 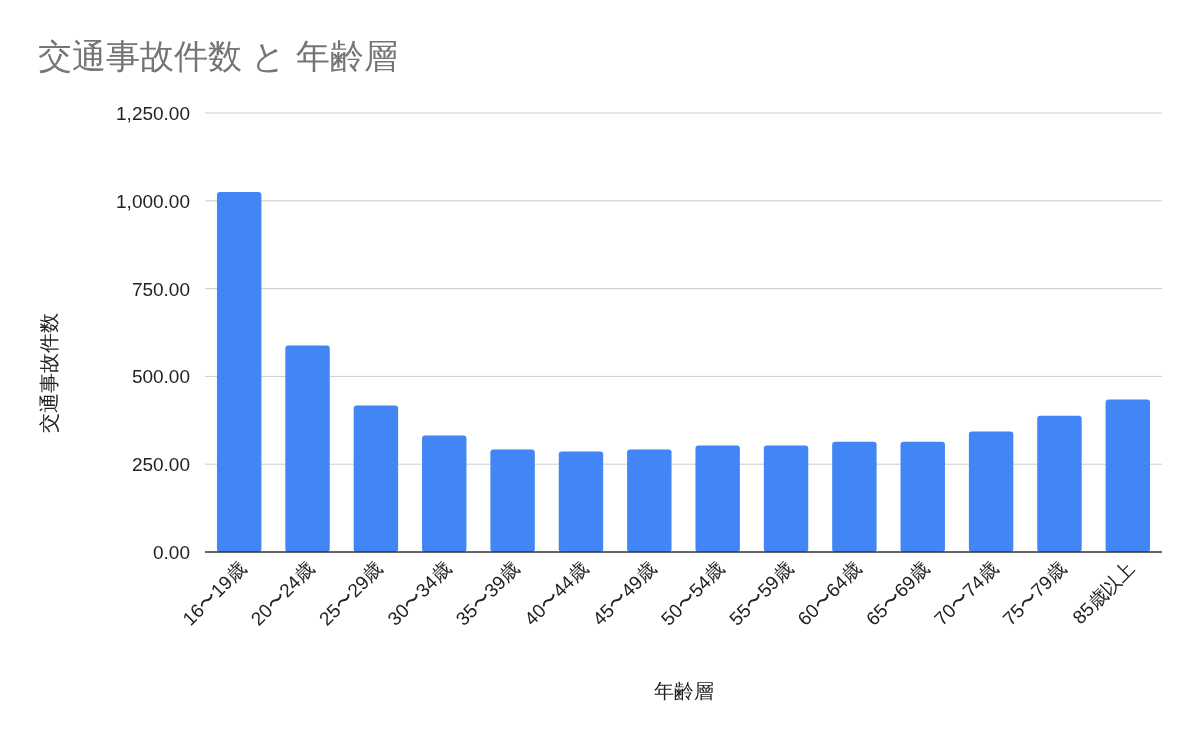 What do you see at coordinates (556, 593) in the screenshot?
I see `x-tick-label: 40〜44歳` at bounding box center [556, 593].